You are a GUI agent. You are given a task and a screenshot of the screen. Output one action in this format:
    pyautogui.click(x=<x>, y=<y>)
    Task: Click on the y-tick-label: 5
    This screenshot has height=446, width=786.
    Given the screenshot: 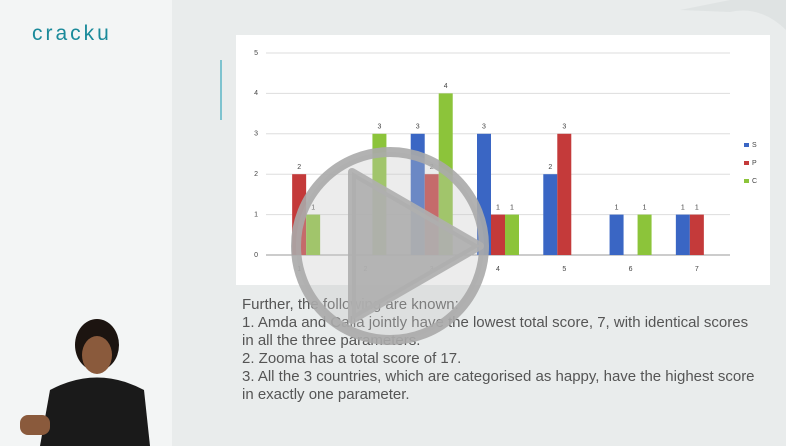 What is the action you would take?
    pyautogui.click(x=256, y=53)
    